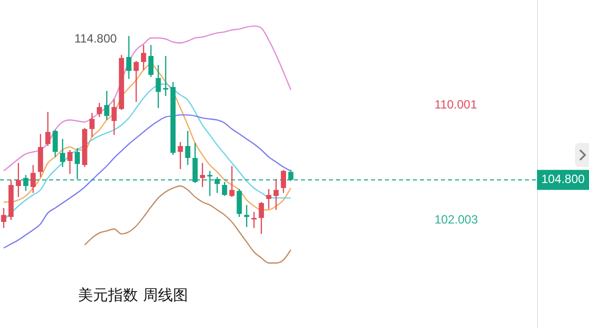 This screenshot has height=328, width=589. What do you see at coordinates (456, 219) in the screenshot?
I see `y-tick-label: 102.003` at bounding box center [456, 219].